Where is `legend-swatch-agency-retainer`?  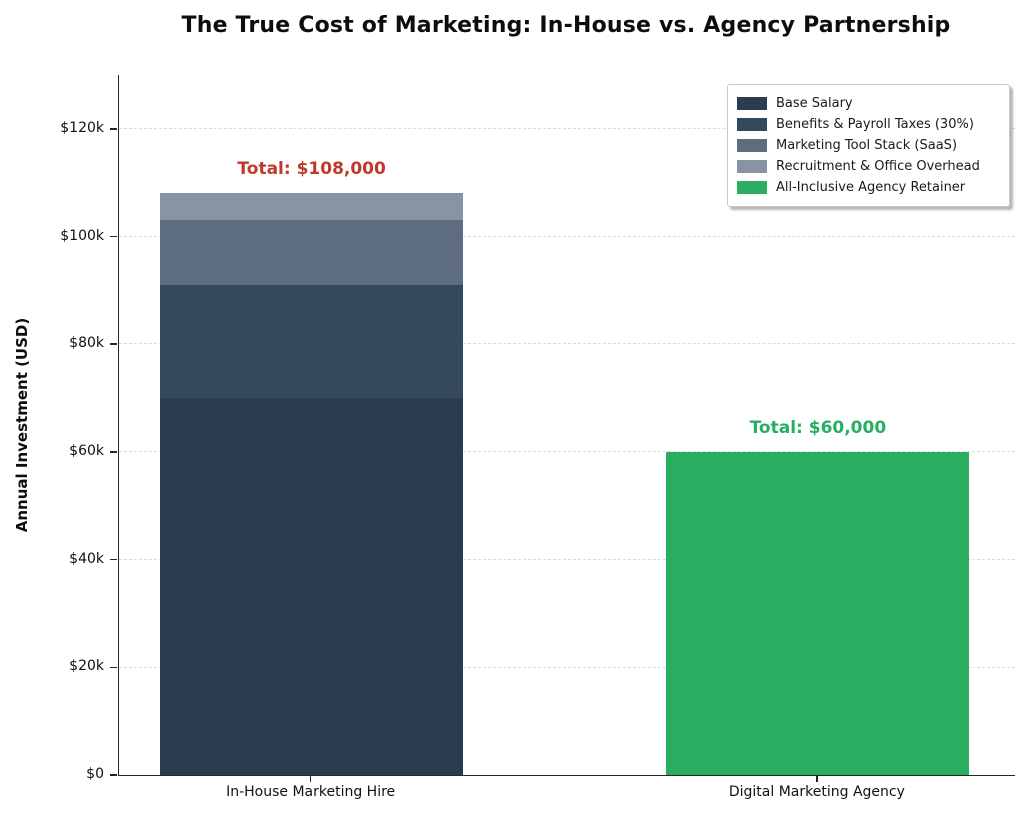
legend-swatch-agency-retainer is located at coordinates (752, 187).